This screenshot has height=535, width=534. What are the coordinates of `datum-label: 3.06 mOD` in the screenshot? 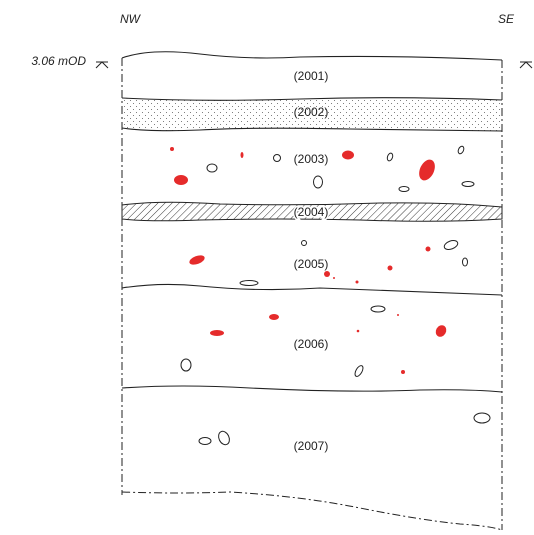 It's located at (58, 61).